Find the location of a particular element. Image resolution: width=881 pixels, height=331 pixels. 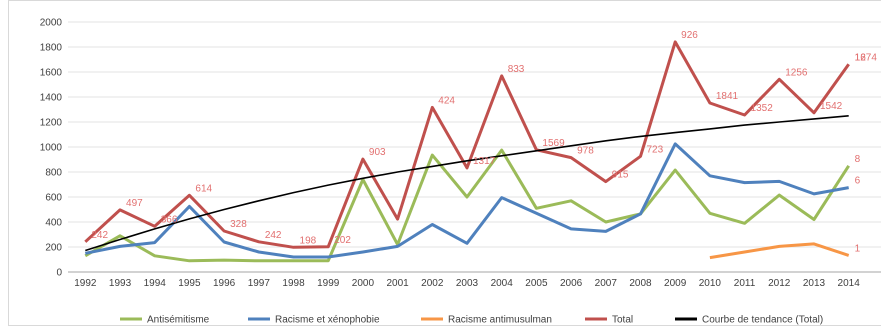

x-tick-label: 1993 is located at coordinates (120, 283).